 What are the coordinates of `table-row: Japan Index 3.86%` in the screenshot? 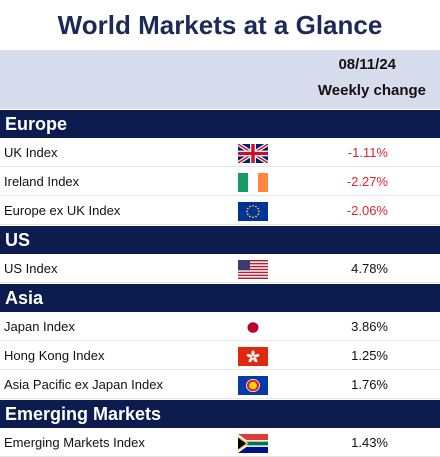 It's located at (220, 326).